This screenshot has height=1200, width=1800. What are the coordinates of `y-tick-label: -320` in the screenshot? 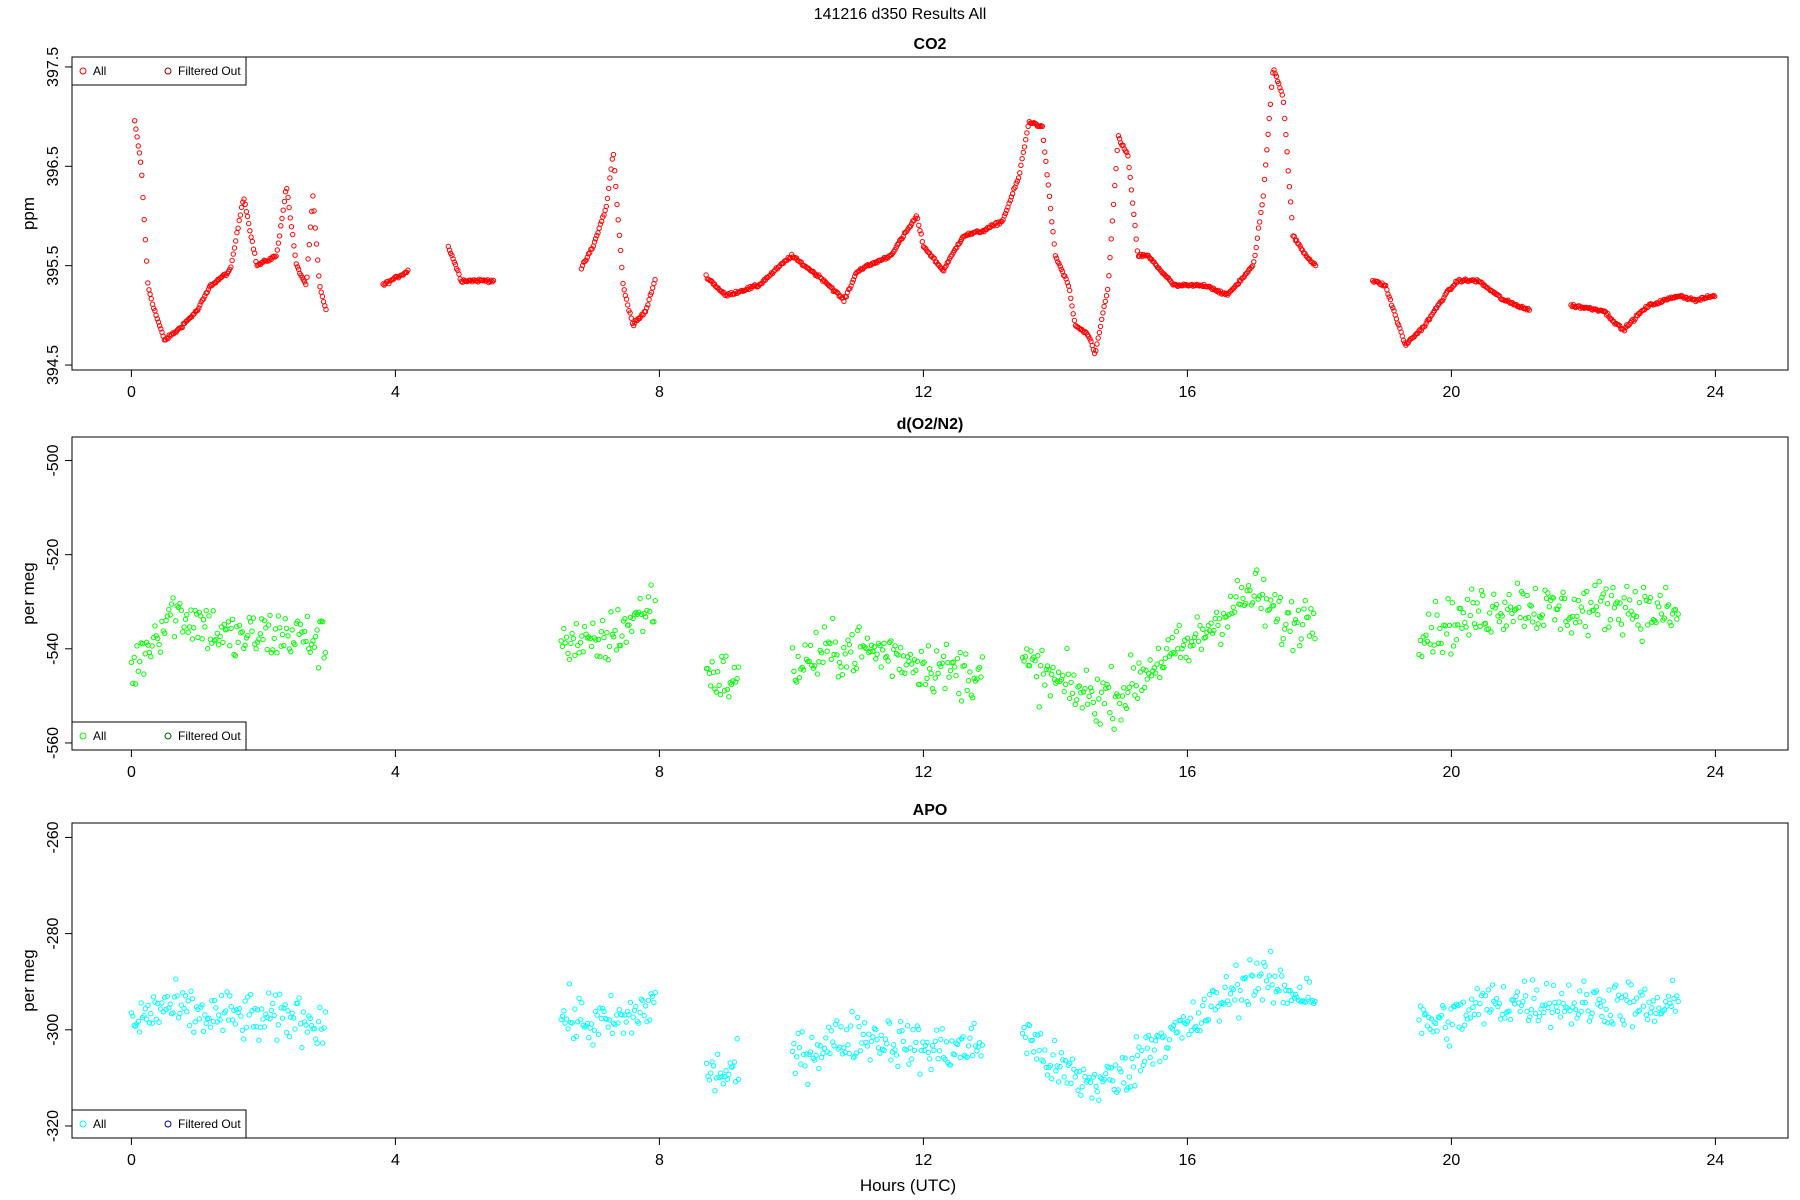 It's located at (53, 1126).